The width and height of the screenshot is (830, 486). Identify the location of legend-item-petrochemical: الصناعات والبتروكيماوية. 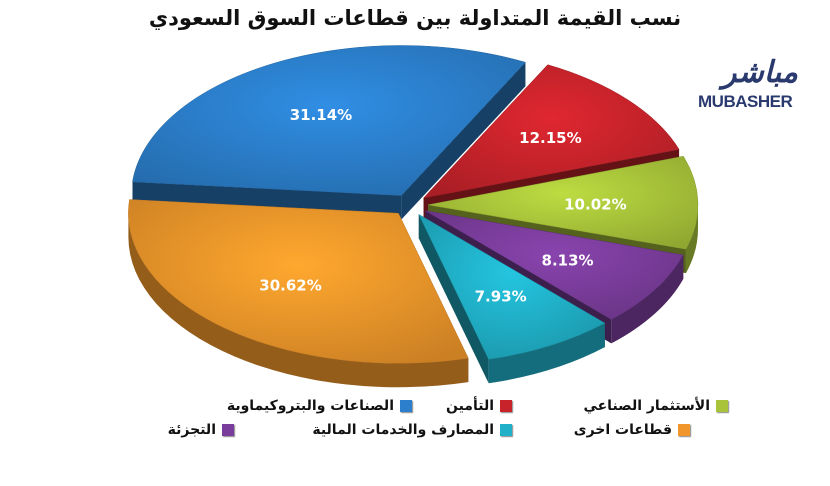
(319, 406).